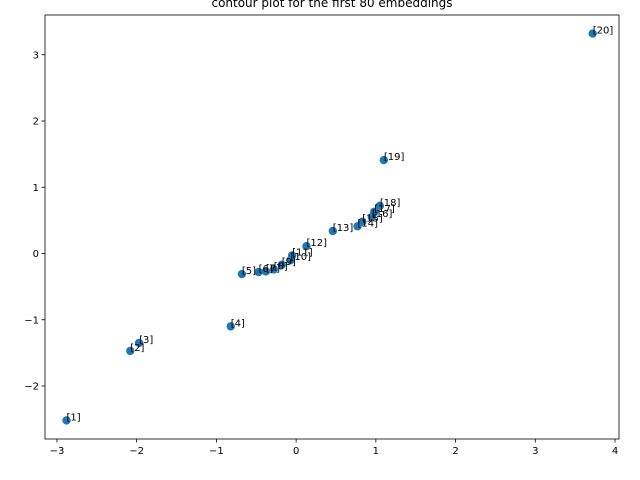 This screenshot has height=480, width=640. I want to click on x-tick-label: 0, so click(296, 451).